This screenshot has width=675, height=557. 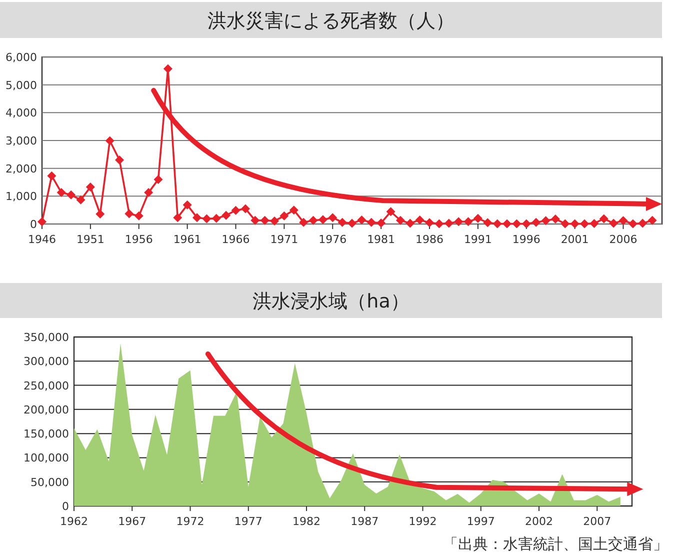 What do you see at coordinates (46, 361) in the screenshot?
I see `y-tick-label: 300,000` at bounding box center [46, 361].